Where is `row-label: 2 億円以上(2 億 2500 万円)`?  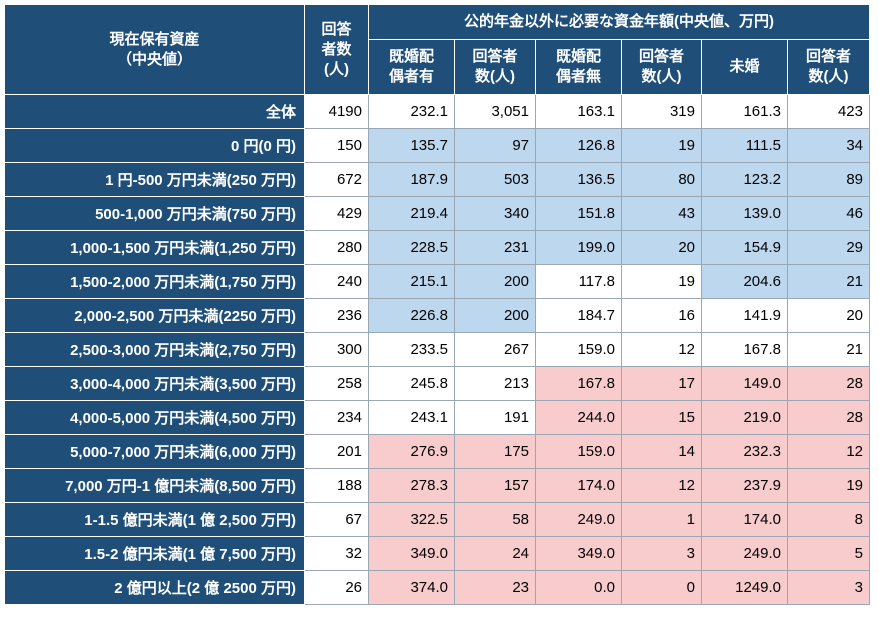
row-label: 2 億円以上(2 億 2500 万円) is located at coordinates (154, 587).